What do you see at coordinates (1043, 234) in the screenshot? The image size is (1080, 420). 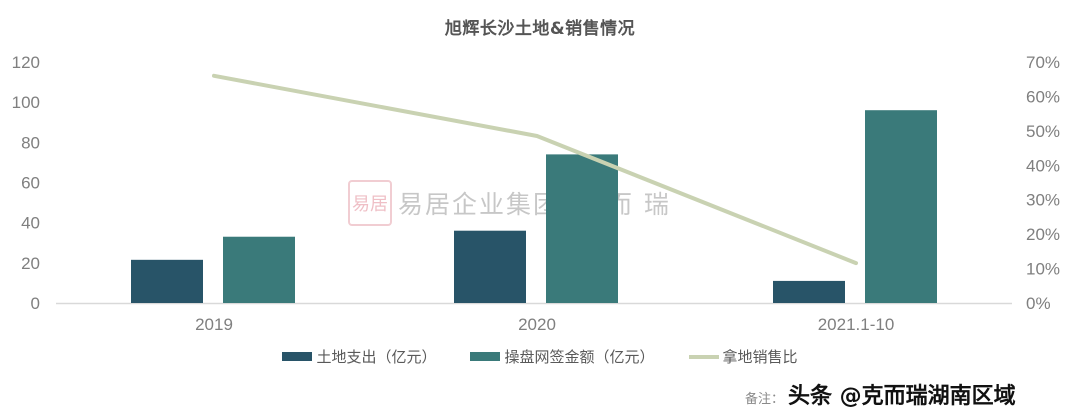 I see `right-axis-tick: 20%` at bounding box center [1043, 234].